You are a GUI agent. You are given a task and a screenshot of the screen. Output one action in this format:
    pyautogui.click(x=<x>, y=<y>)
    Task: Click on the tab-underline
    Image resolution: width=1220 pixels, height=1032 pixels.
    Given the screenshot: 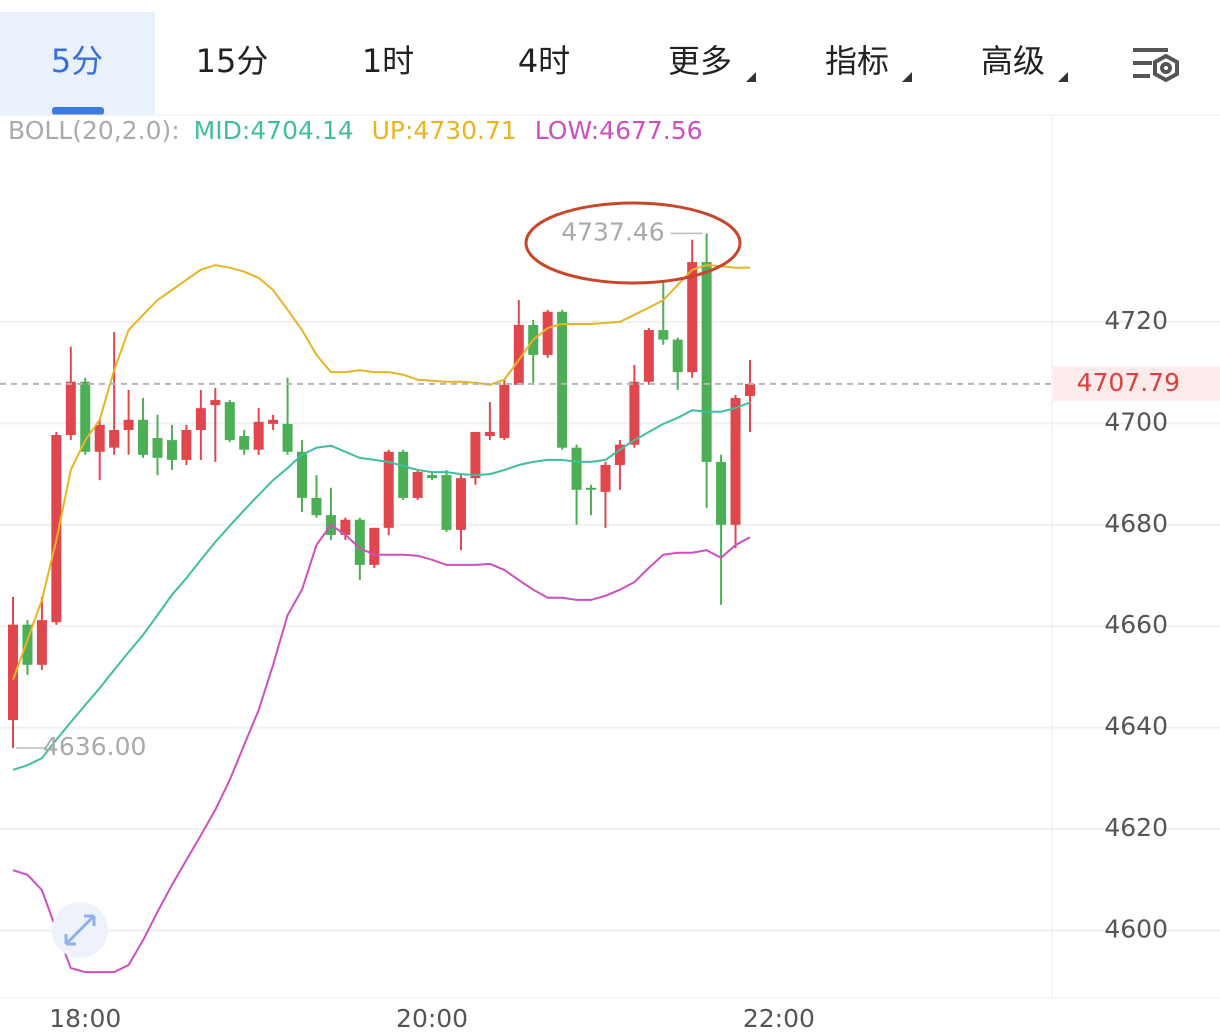 What is the action you would take?
    pyautogui.click(x=78, y=111)
    